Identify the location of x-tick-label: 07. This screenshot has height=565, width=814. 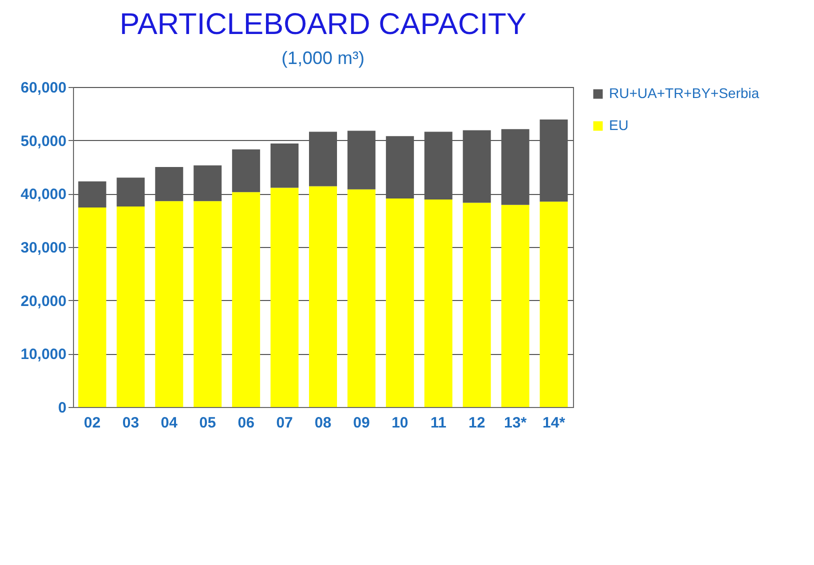
(284, 423).